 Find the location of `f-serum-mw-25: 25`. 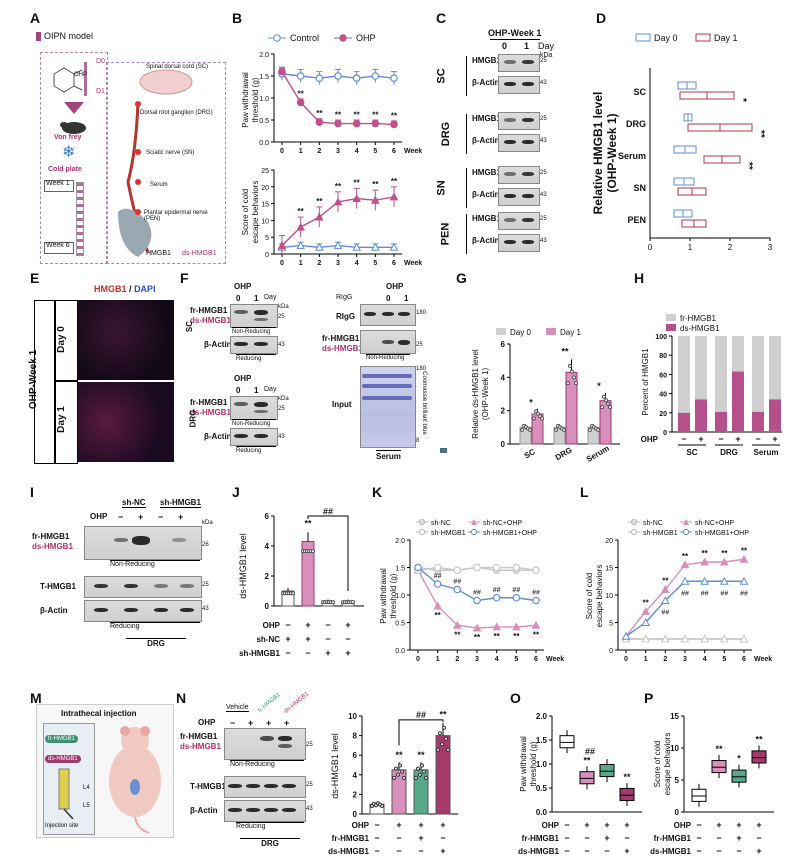

f-serum-mw-25: 25 is located at coordinates (419, 345).